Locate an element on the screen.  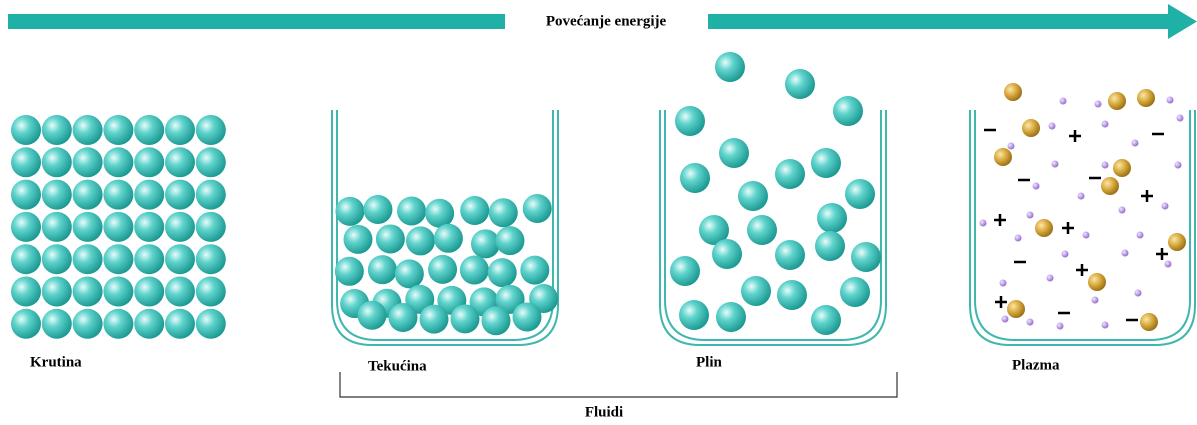
state-label: Plin is located at coordinates (709, 362).